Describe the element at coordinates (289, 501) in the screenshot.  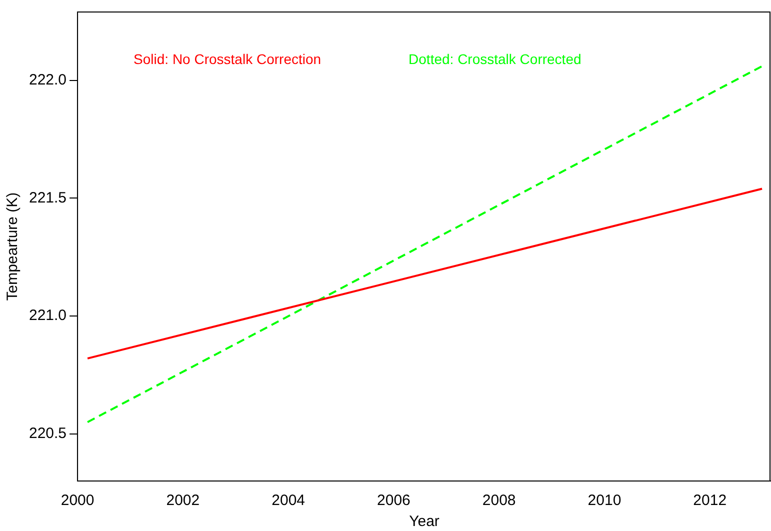
I see `x-tick-label: 2004` at that location.